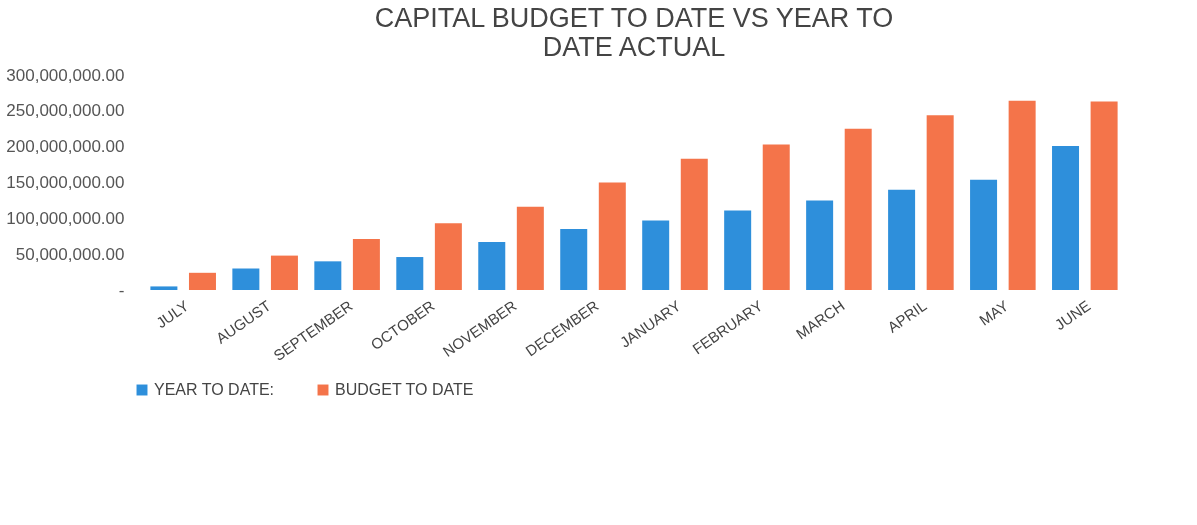  I want to click on legend-label: BUDGET TO DATE, so click(404, 389).